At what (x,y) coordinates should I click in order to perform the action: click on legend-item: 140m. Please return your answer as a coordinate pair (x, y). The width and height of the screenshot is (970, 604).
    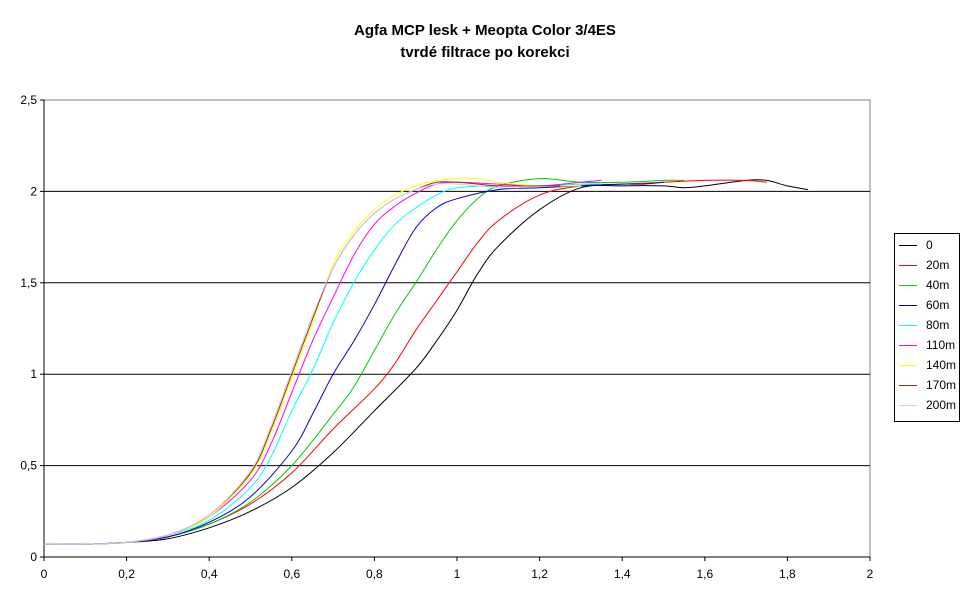
    Looking at the image, I should click on (929, 366).